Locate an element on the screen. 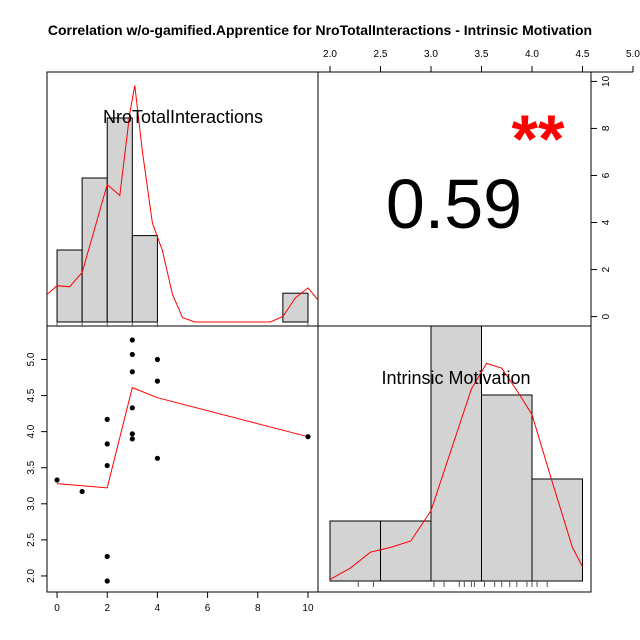  bottom-tick-label-4: 8 is located at coordinates (258, 608).